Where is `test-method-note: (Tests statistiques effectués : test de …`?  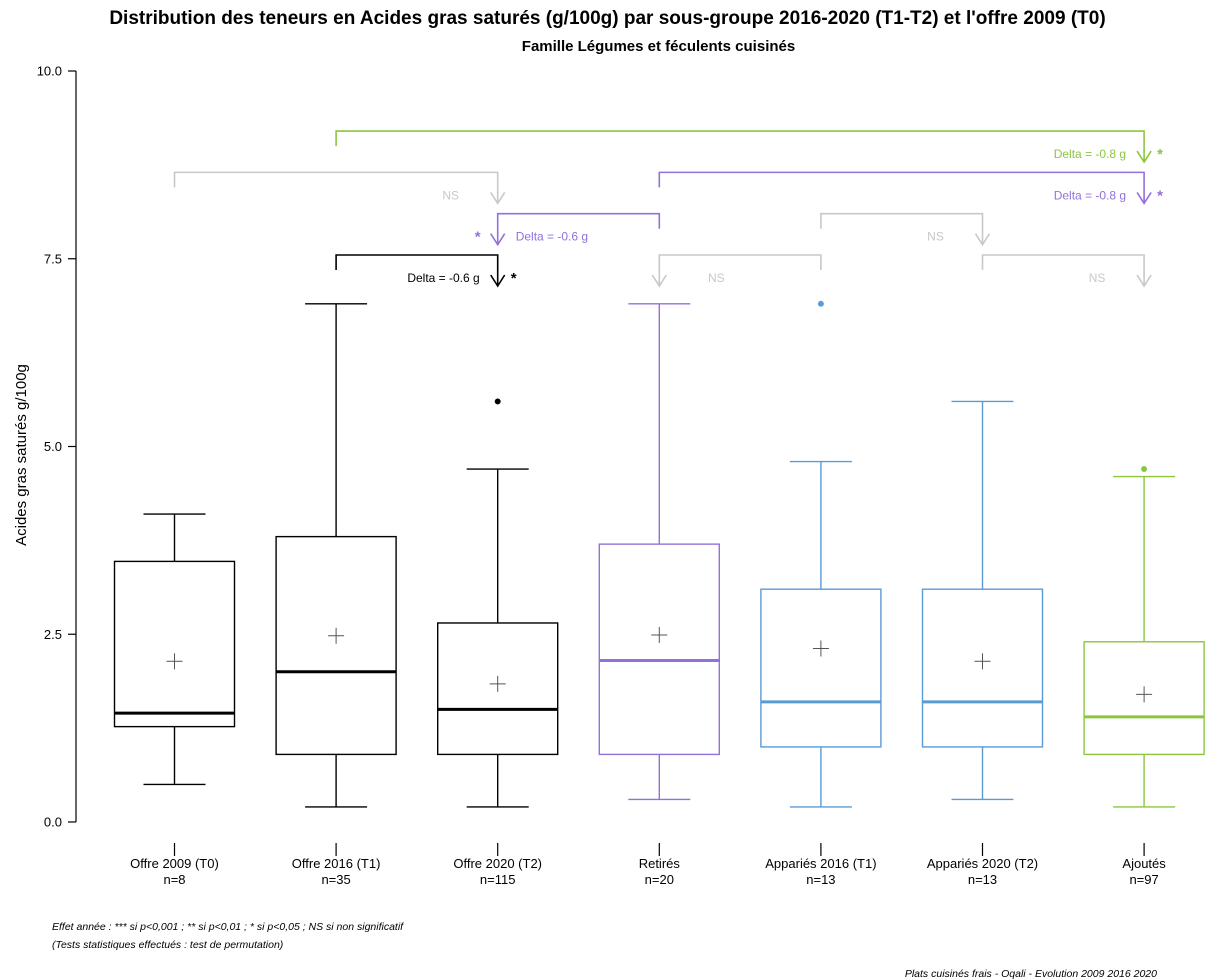
test-method-note: (Tests statistiques effectués : test de … is located at coordinates (168, 945).